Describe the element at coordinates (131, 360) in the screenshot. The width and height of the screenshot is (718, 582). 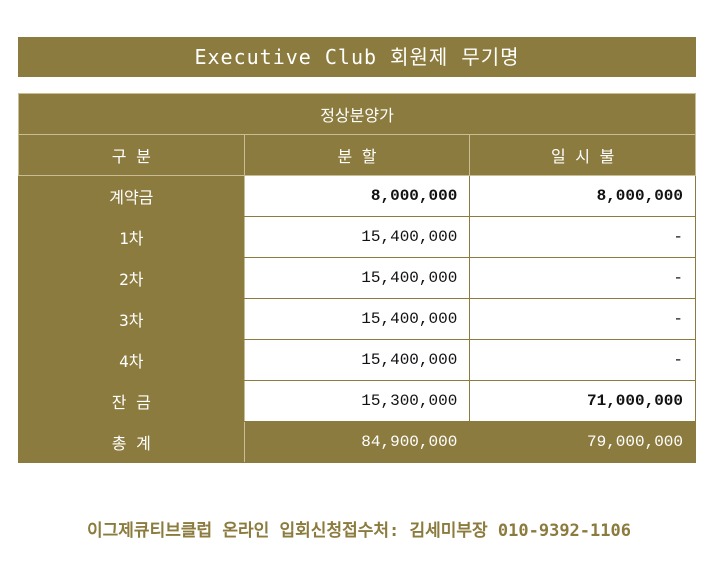
I see `row-label: 4차` at that location.